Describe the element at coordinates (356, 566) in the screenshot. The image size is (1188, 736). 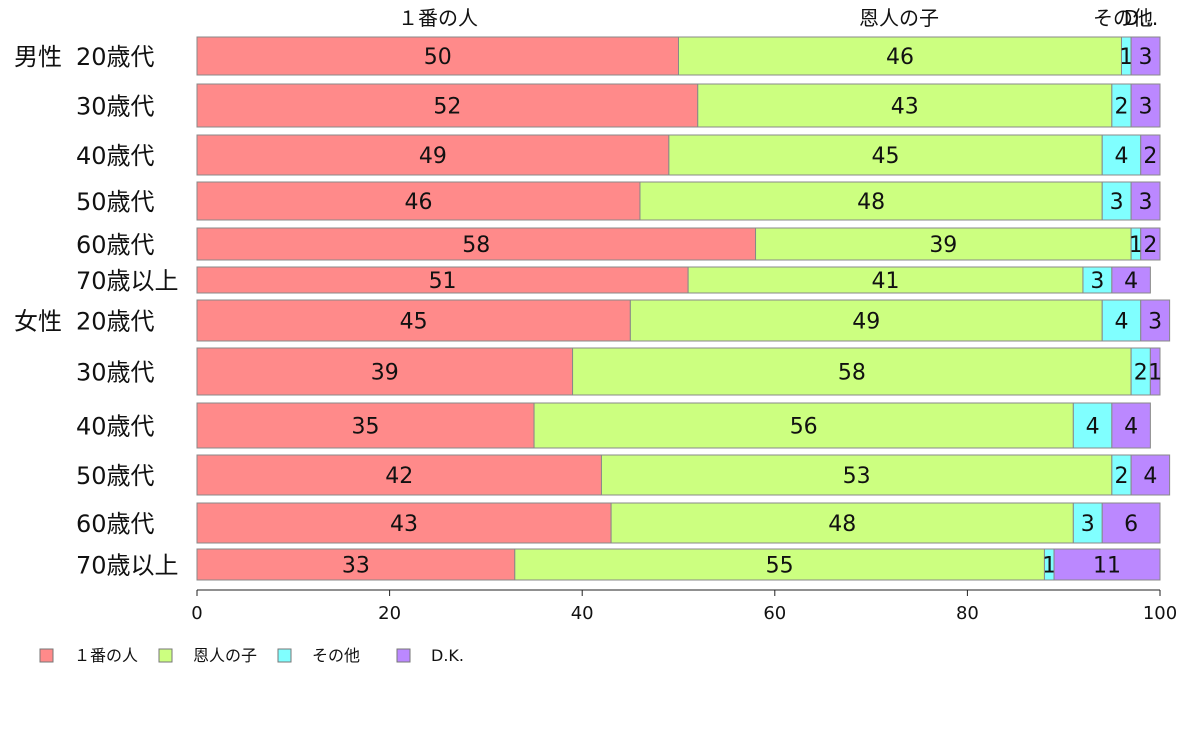
I see `bar-value-label: 33` at that location.